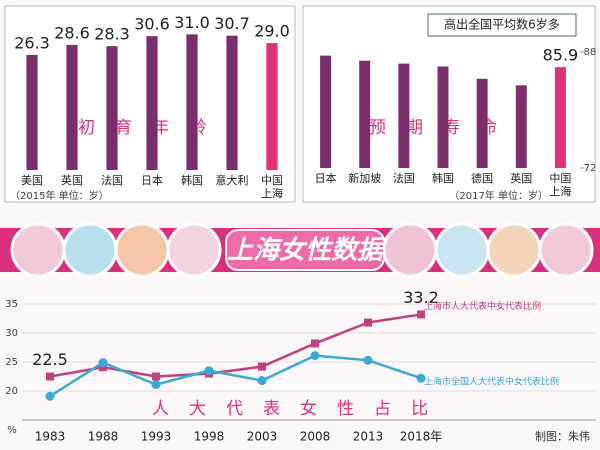  Describe the element at coordinates (315, 437) in the screenshot. I see `x-tick-label: 2008` at that location.